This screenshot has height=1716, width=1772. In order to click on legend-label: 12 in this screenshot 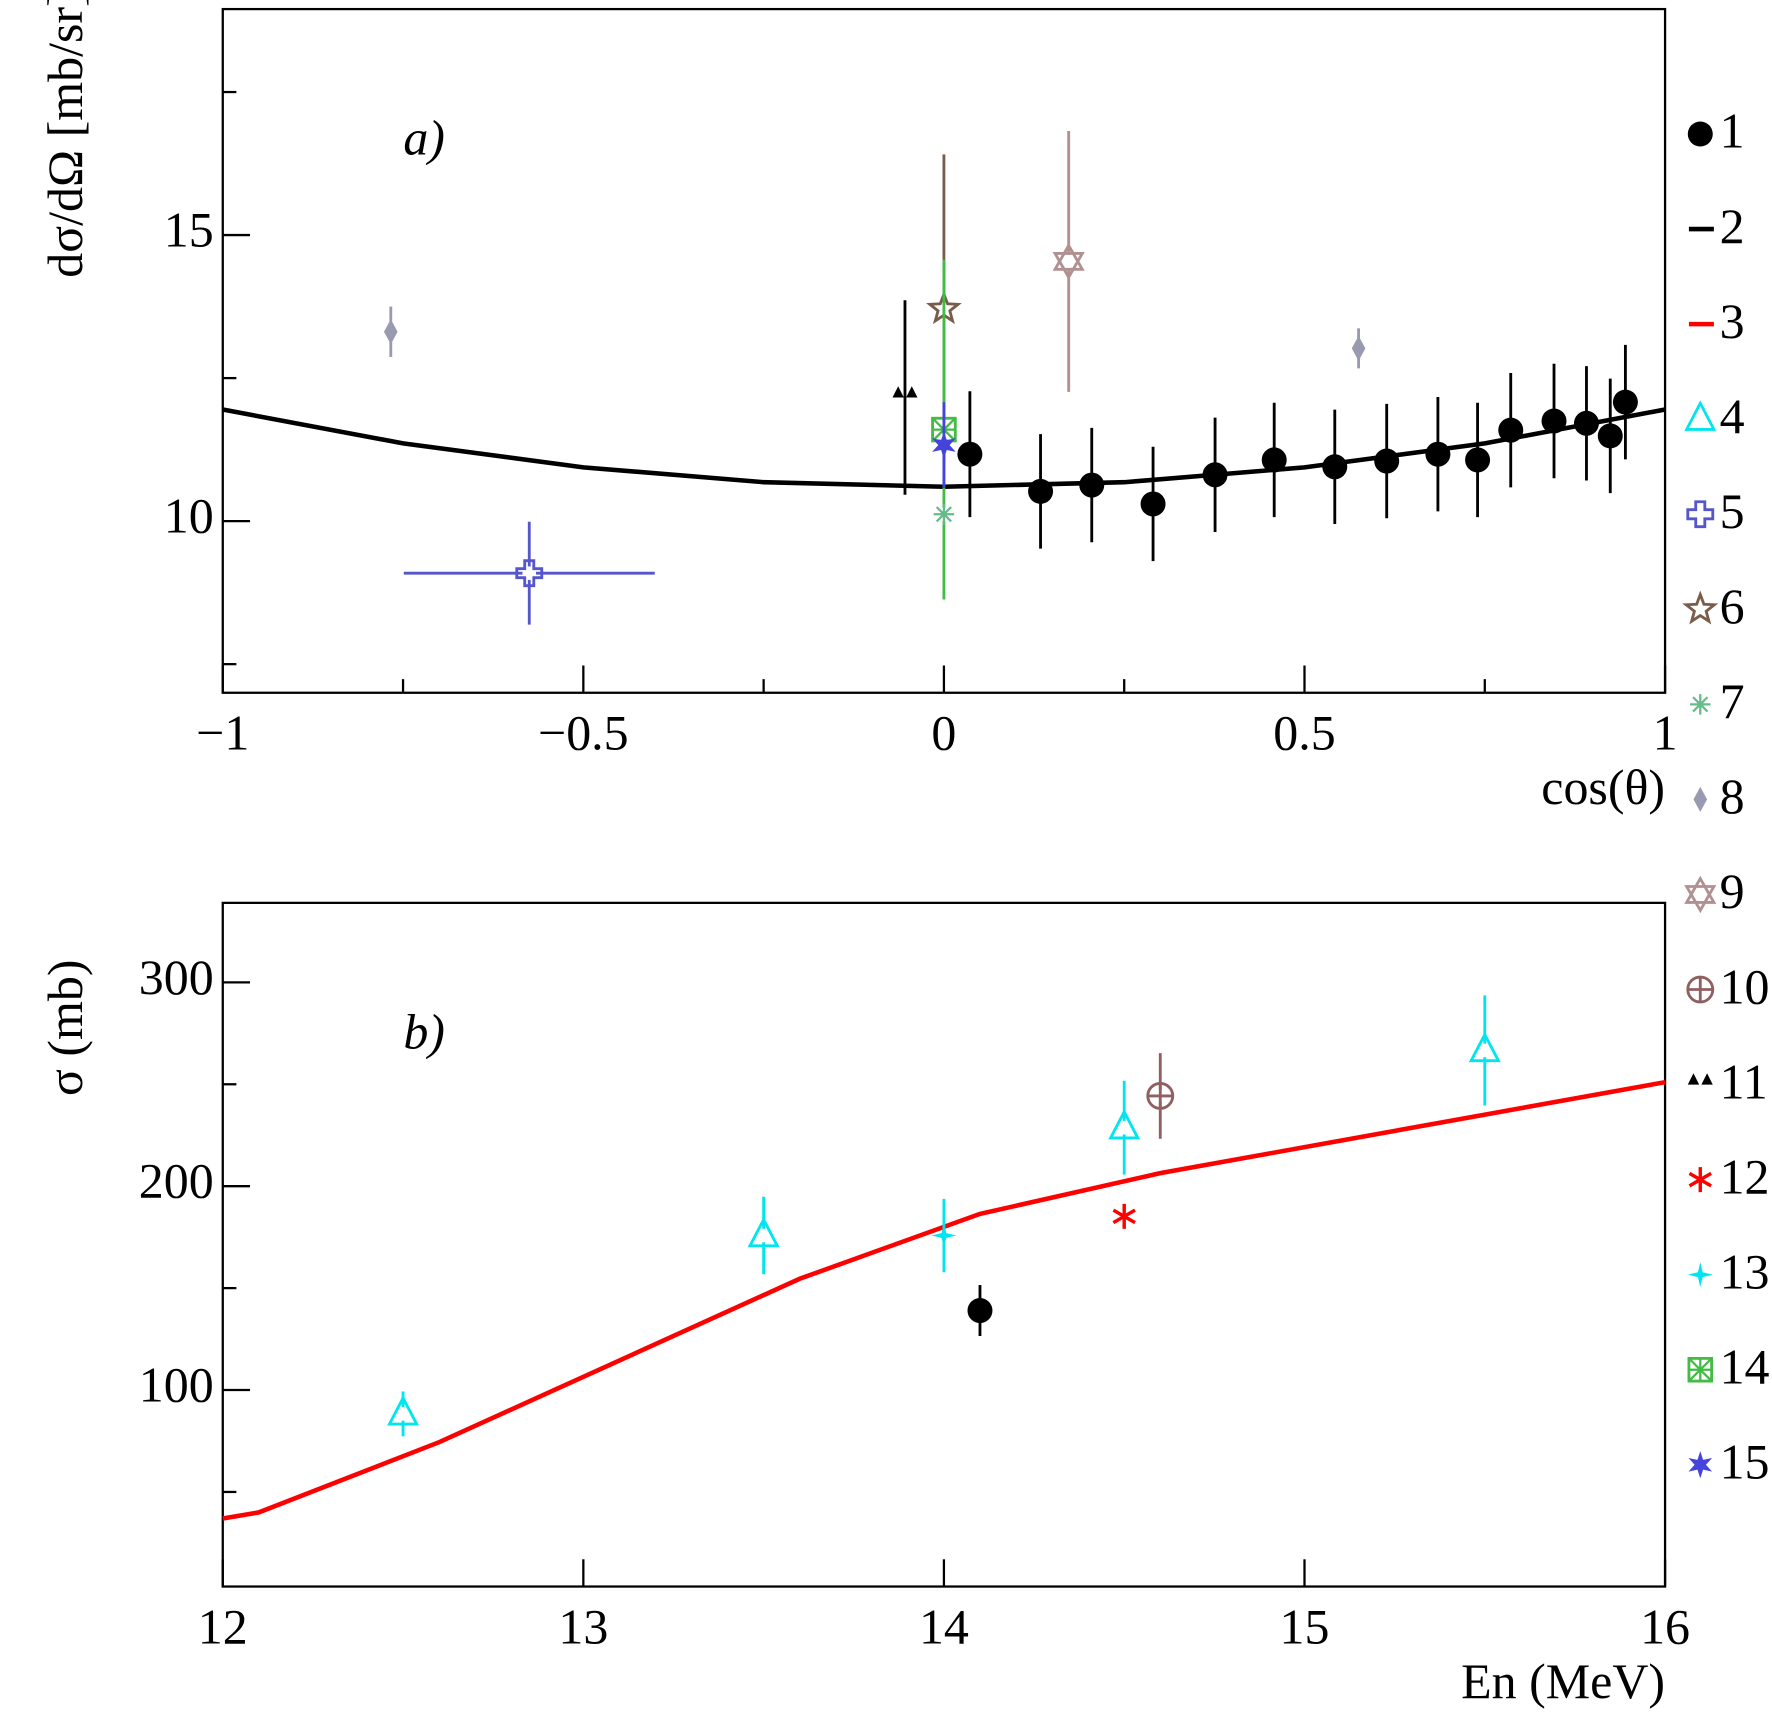, I will do `click(1745, 1176)`.